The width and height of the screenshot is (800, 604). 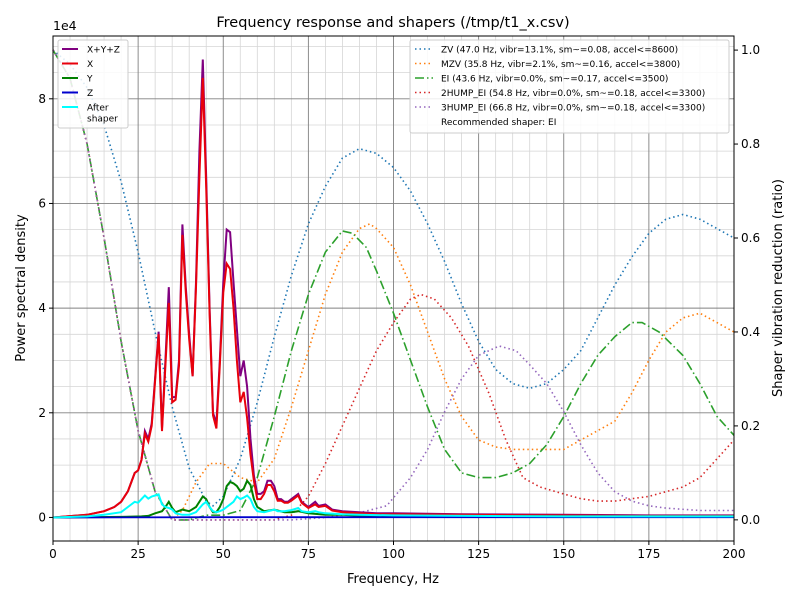 What do you see at coordinates (734, 554) in the screenshot?
I see `x-tick-label: 200` at bounding box center [734, 554].